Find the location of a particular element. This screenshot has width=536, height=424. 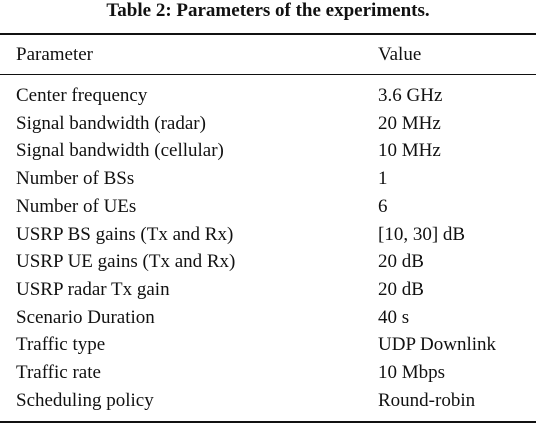

table-cell: UDP Downlink is located at coordinates (437, 345).